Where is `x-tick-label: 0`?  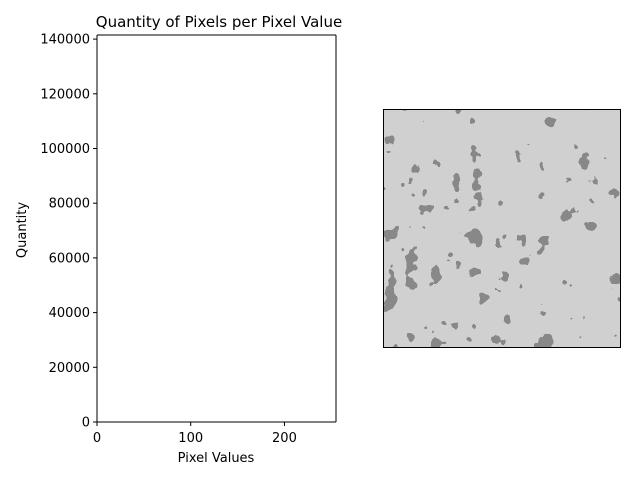 x-tick-label: 0 is located at coordinates (97, 438).